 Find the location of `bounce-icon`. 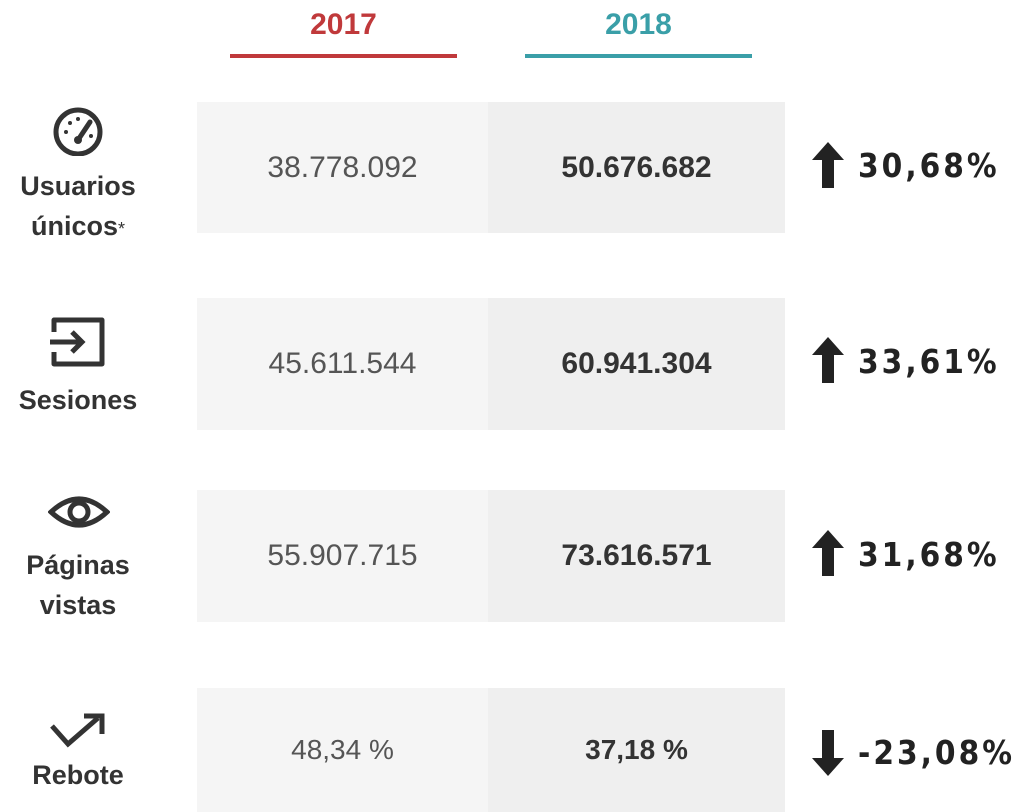

bounce-icon is located at coordinates (77, 730).